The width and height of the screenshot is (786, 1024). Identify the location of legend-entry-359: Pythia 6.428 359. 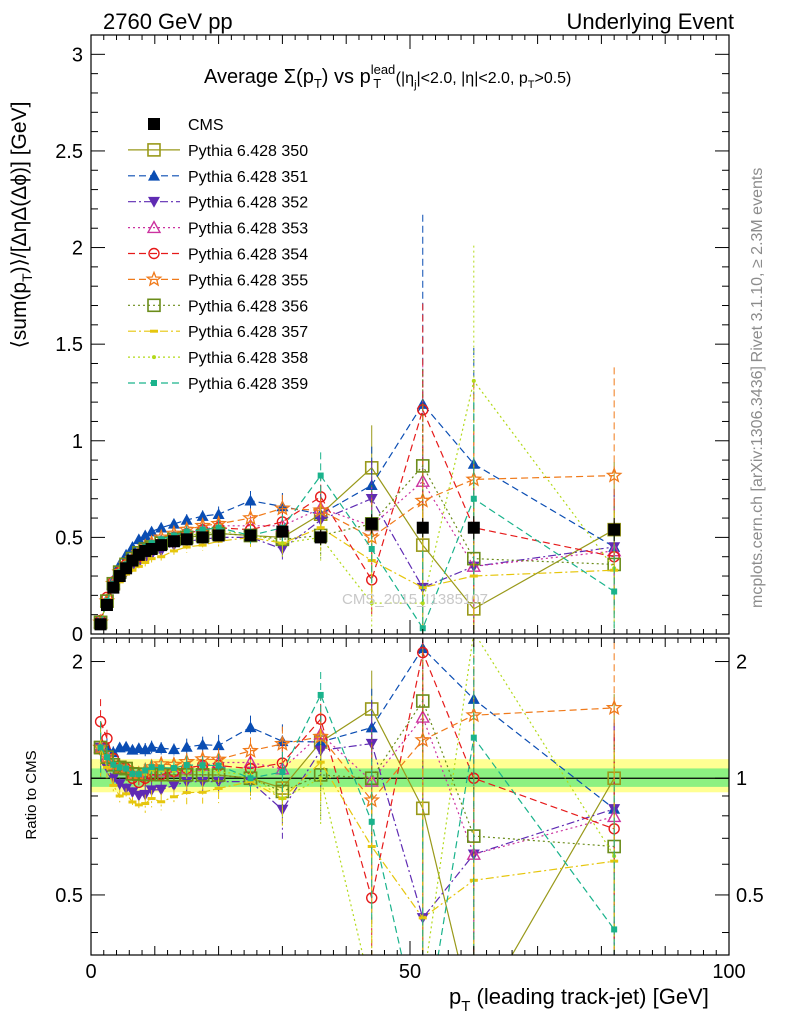
(218, 384).